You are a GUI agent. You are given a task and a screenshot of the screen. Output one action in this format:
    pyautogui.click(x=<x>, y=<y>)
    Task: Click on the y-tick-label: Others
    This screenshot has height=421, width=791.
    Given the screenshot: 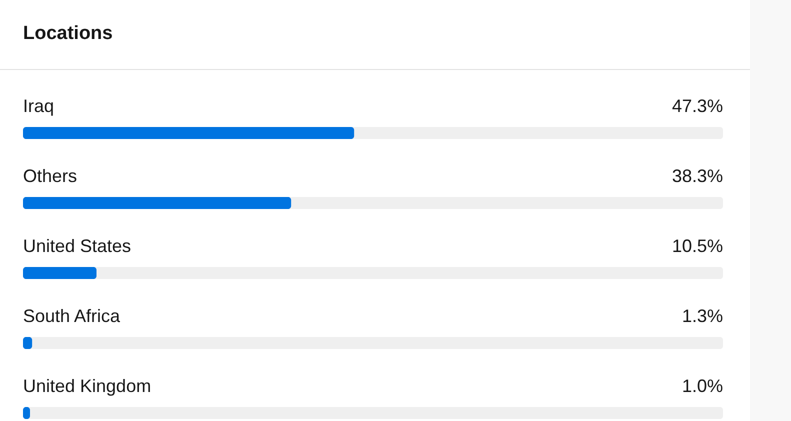 What is the action you would take?
    pyautogui.click(x=50, y=176)
    